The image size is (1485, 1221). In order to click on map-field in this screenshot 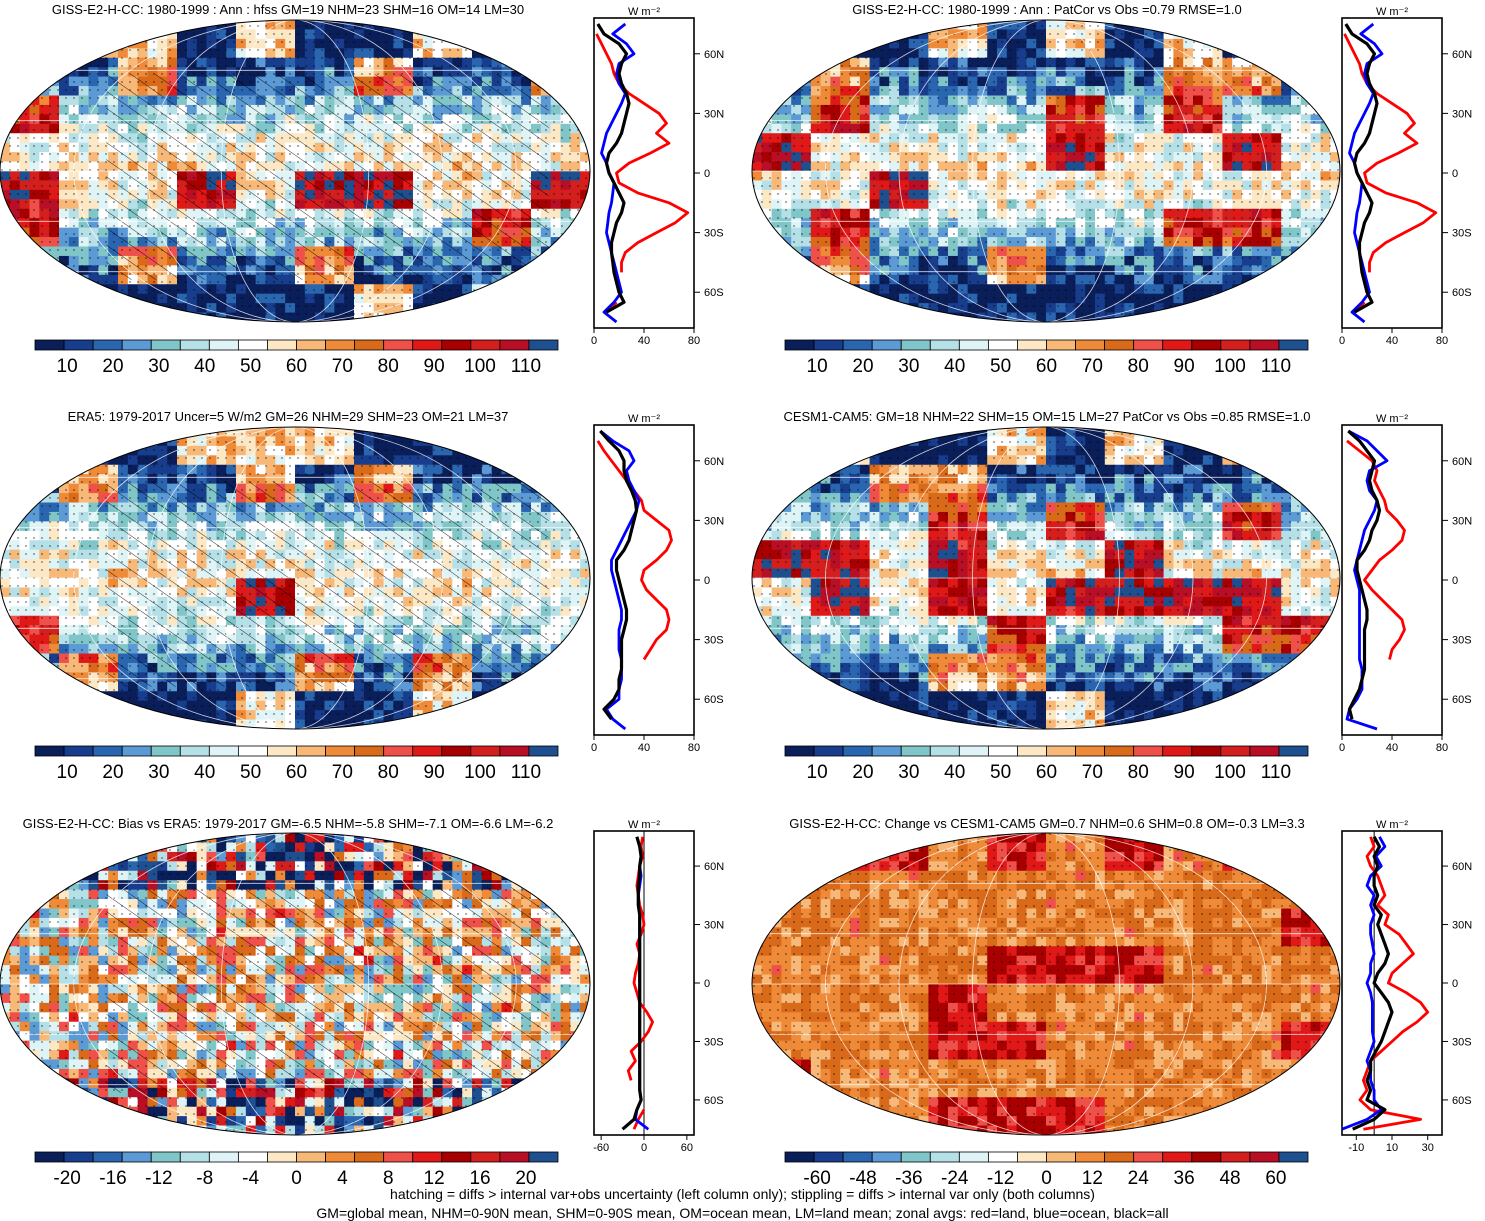, I will do `click(295, 578)`.